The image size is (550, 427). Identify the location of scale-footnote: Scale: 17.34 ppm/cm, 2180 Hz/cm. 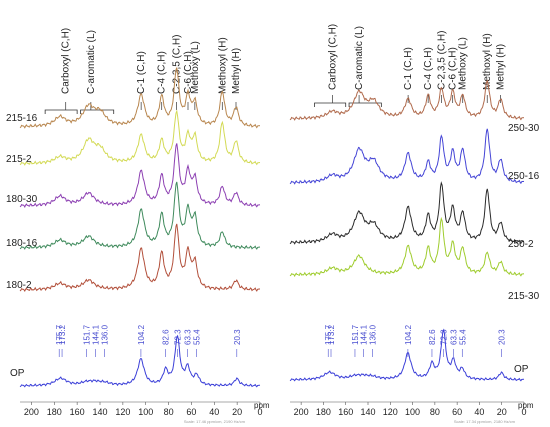
(485, 421).